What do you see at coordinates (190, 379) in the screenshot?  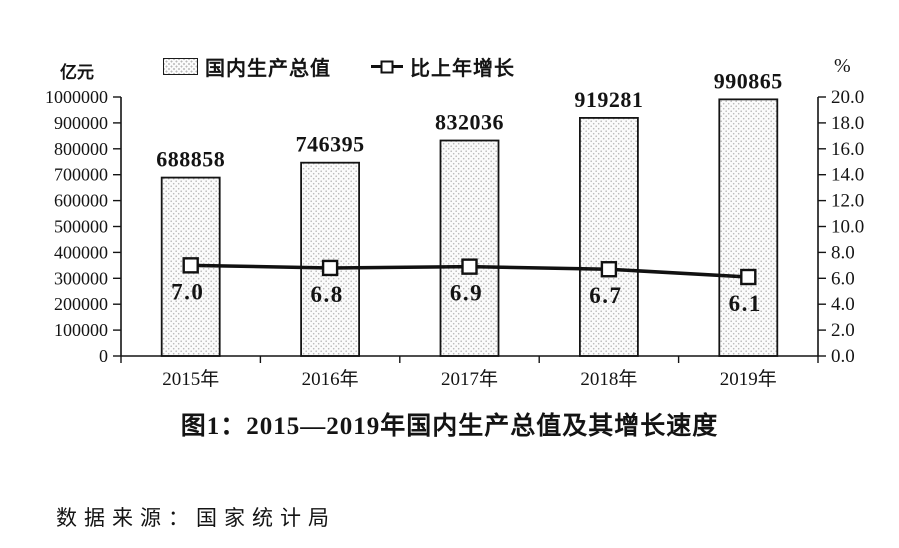 I see `x-axis-category-label: 2015年` at bounding box center [190, 379].